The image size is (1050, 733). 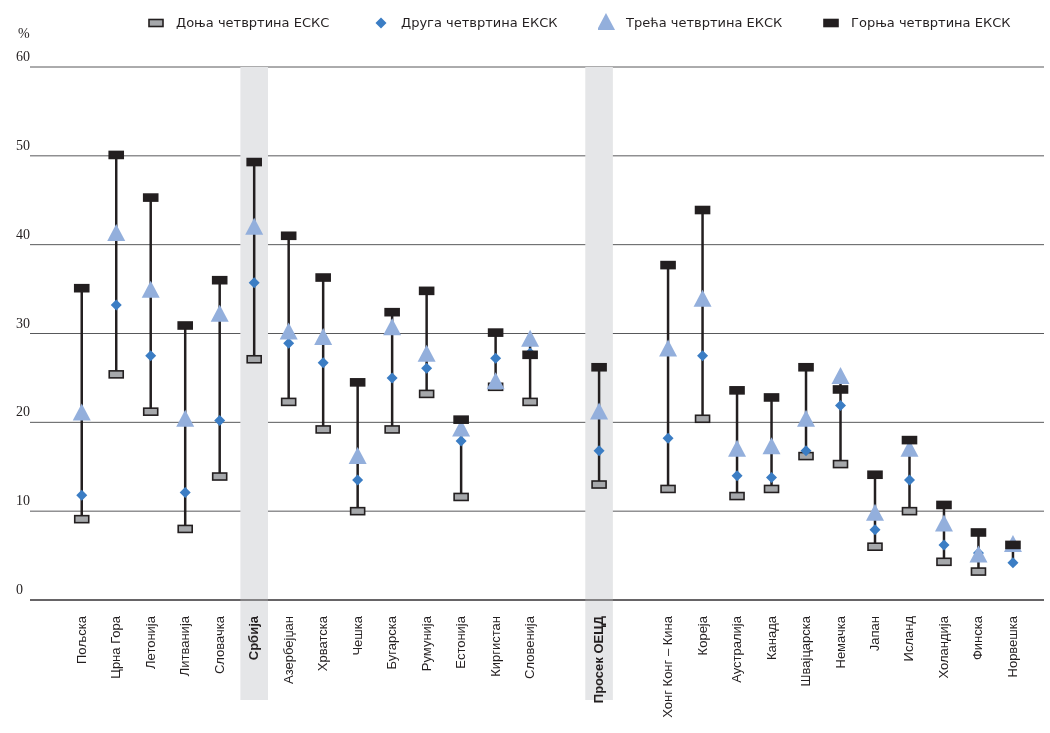 What do you see at coordinates (426, 643) in the screenshot?
I see `x-tick-label: Румунија` at bounding box center [426, 643].